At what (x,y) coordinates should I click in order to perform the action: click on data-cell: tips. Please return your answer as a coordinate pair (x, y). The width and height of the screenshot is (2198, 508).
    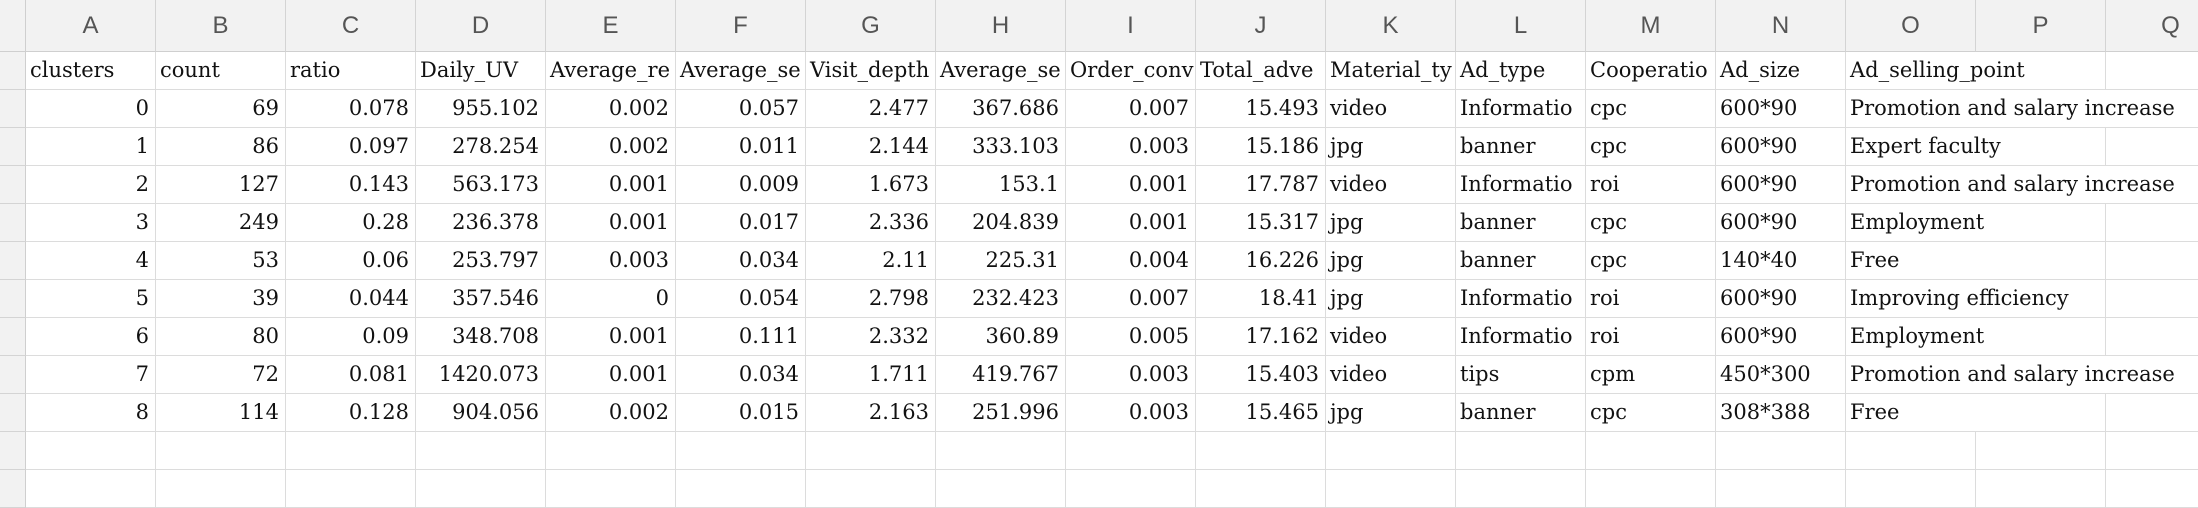
    Looking at the image, I should click on (1521, 375).